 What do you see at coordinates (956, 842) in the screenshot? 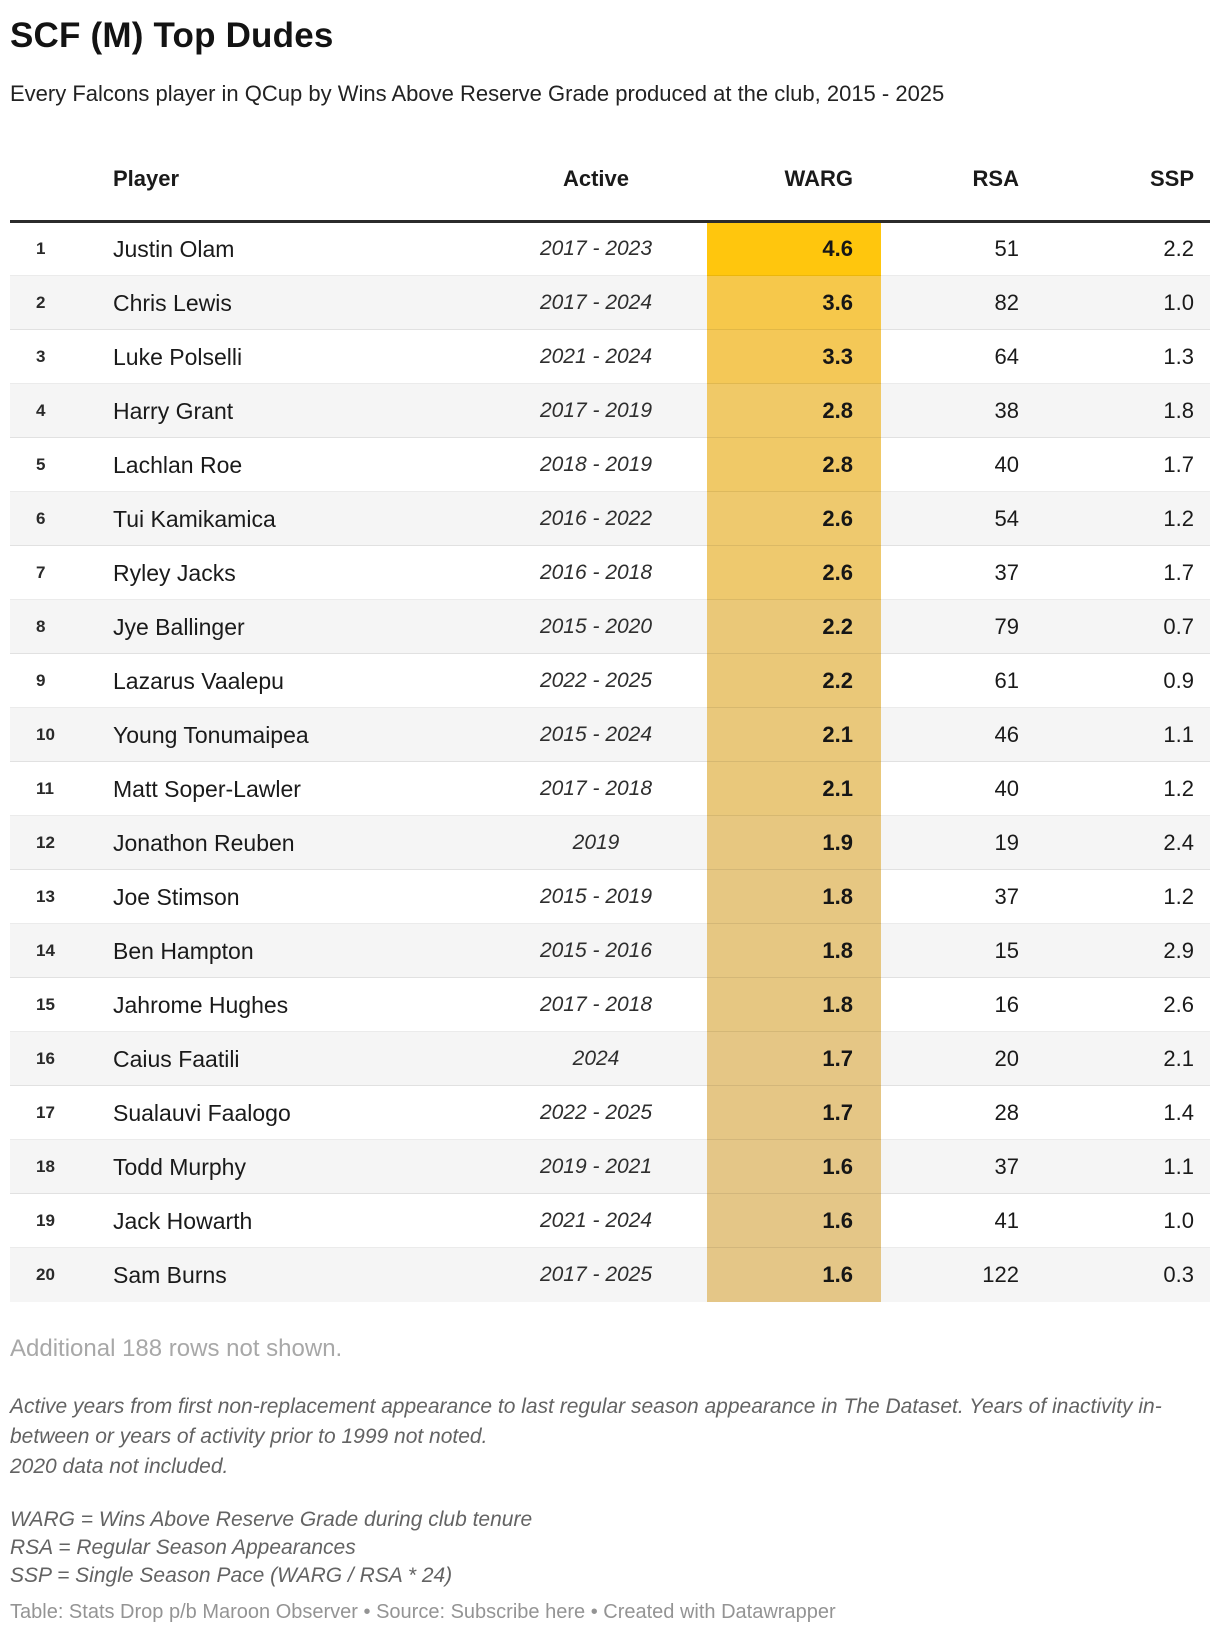
I see `rsa-cell: 19` at bounding box center [956, 842].